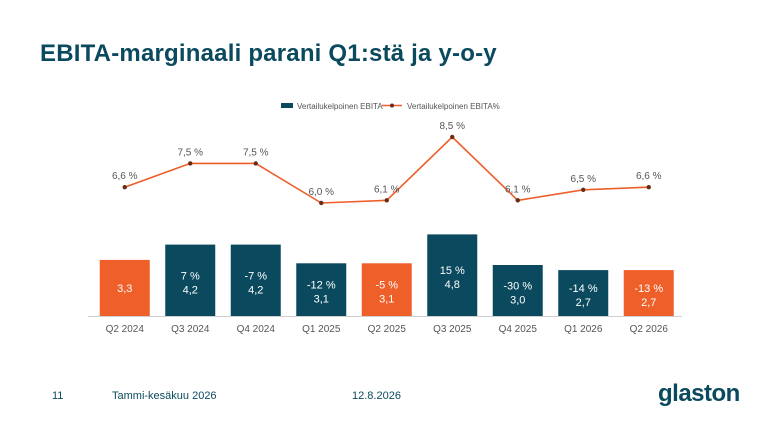 This screenshot has width=768, height=432. Describe the element at coordinates (387, 329) in the screenshot. I see `x-tick-label-4: Q2 2025` at that location.